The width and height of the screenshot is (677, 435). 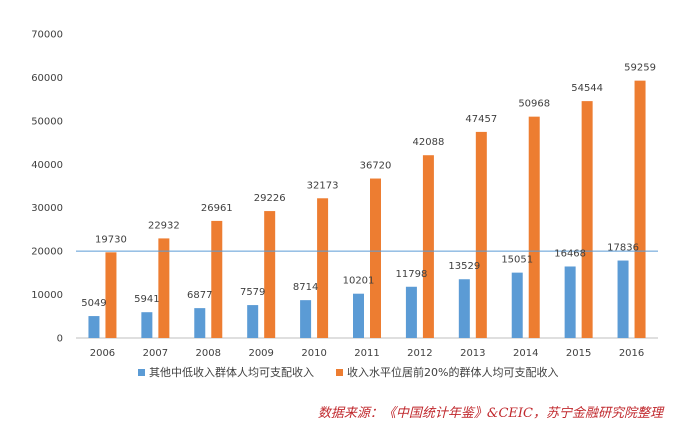 I want to click on data-label-low-income: 10201, so click(x=359, y=281).